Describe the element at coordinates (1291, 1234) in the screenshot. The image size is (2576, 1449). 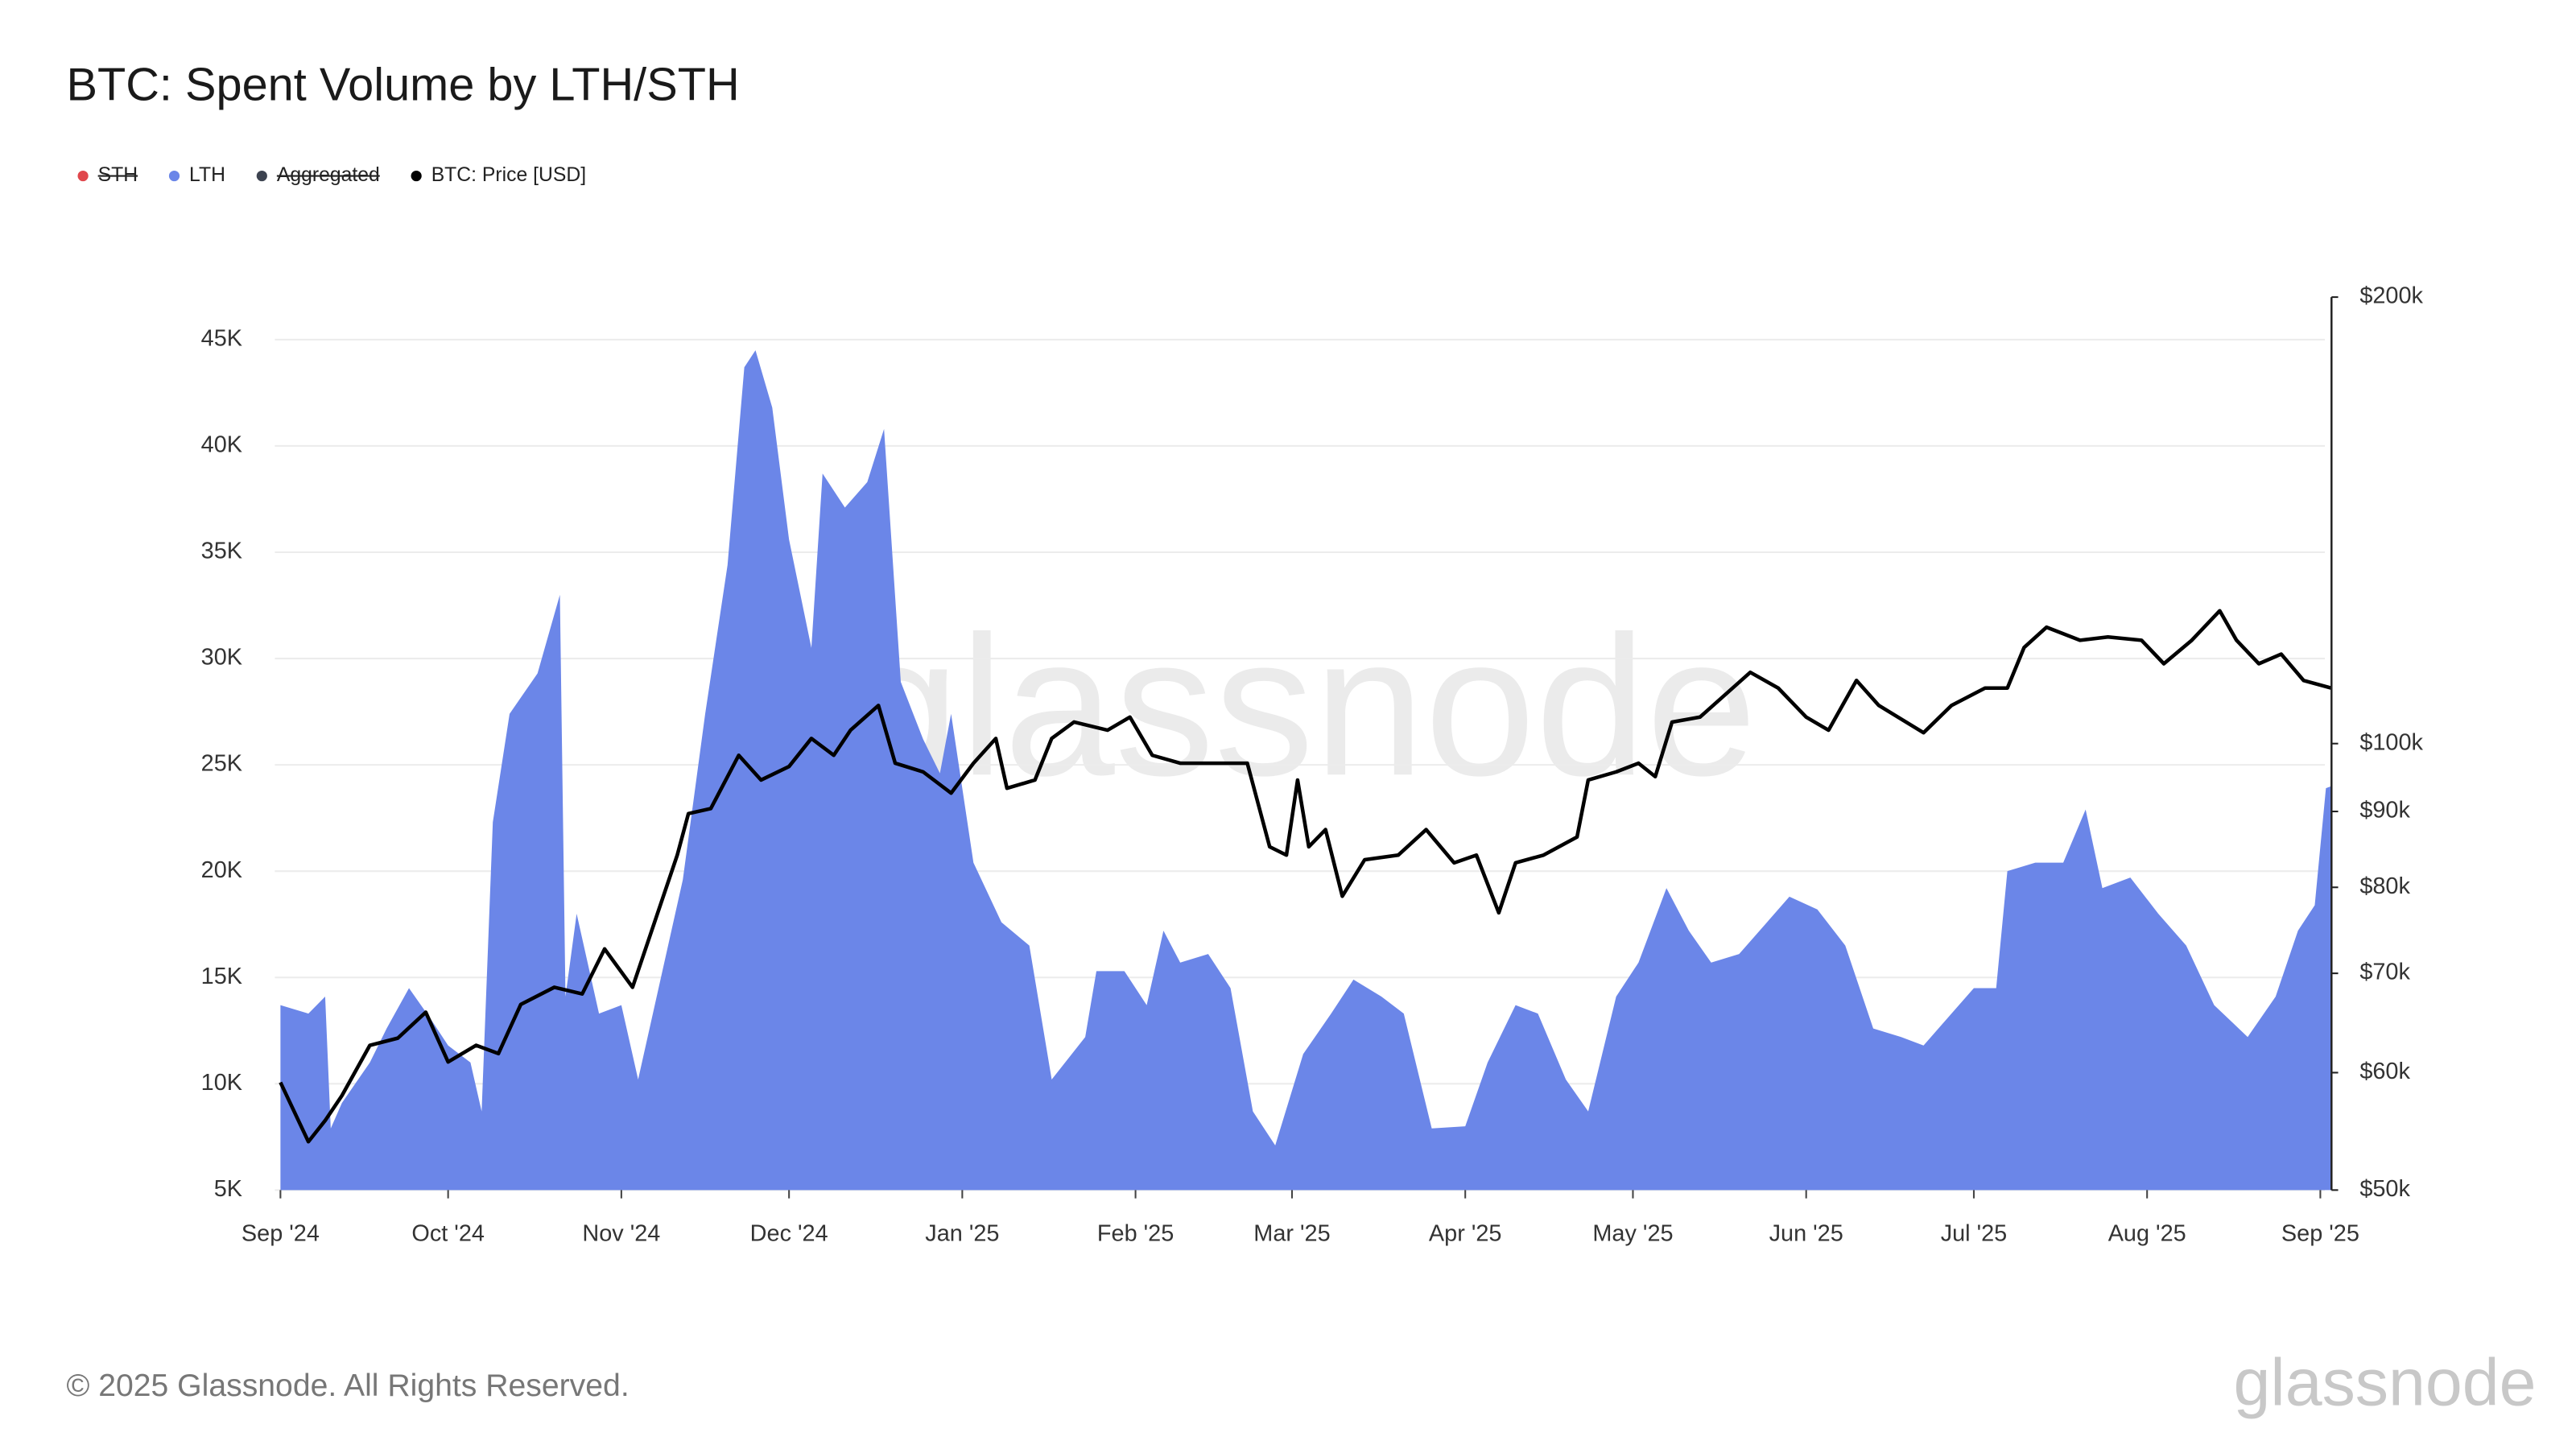
I see `x-tick-label: Mar '25` at that location.